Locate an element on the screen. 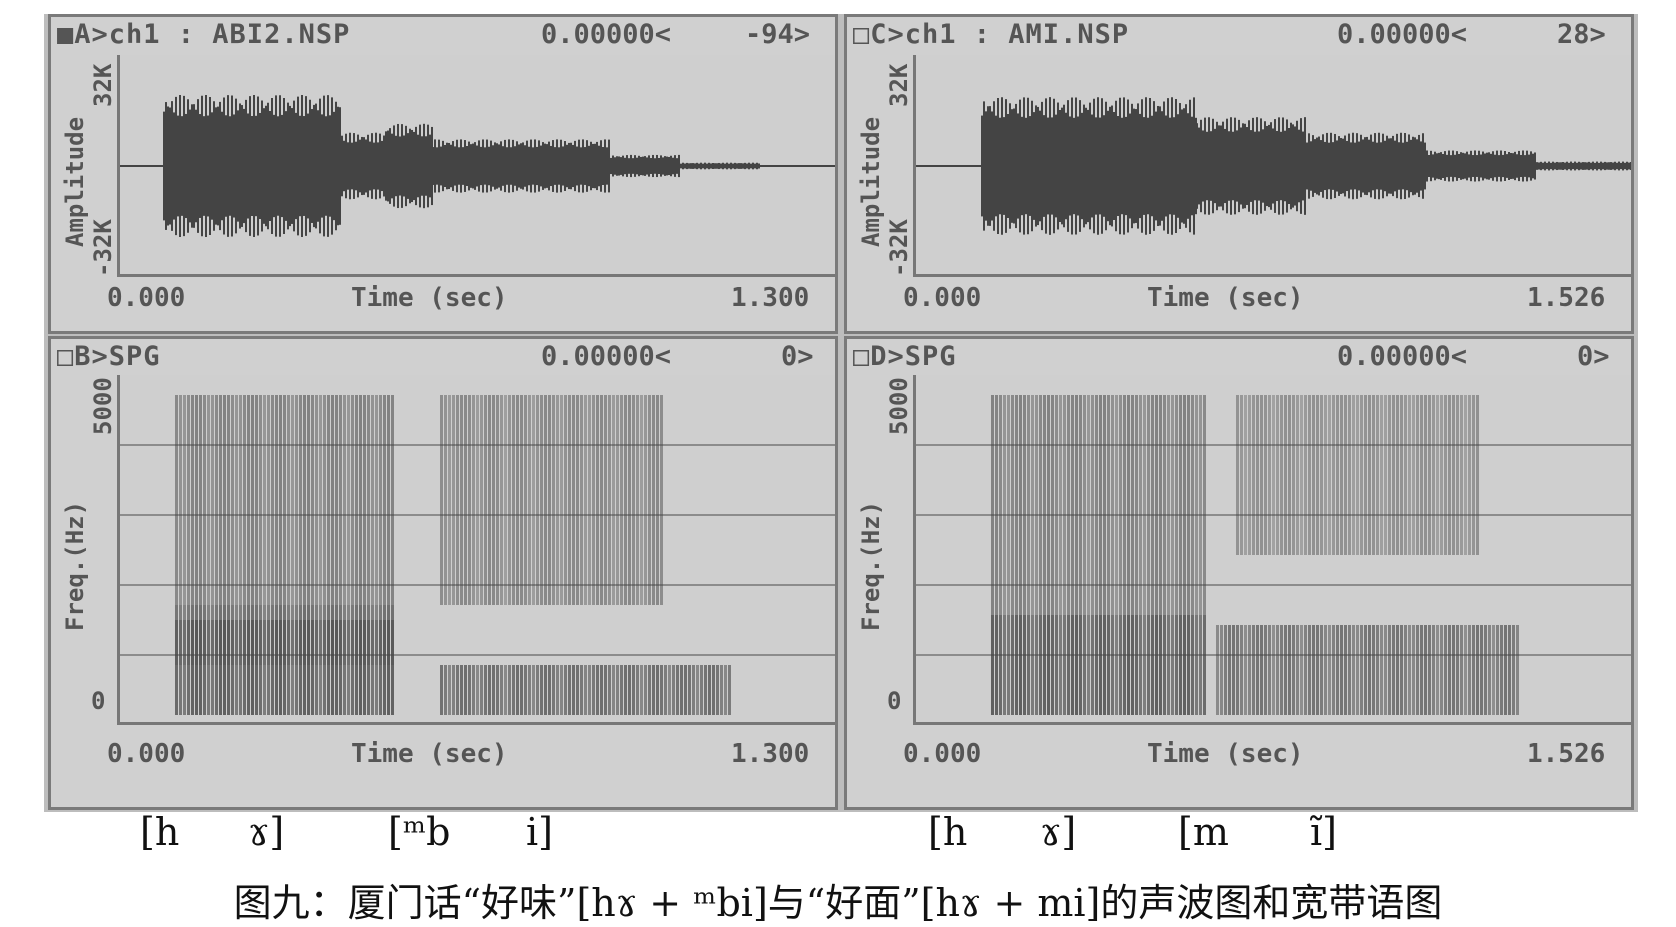 The width and height of the screenshot is (1676, 927). panel-d-spectrogram-image is located at coordinates (1273, 555).